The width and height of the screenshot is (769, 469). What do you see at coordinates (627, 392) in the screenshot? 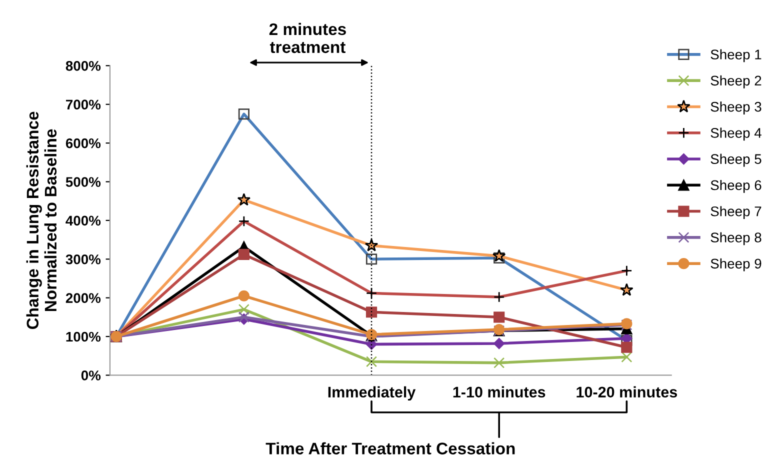
I see `x-tick-label: 10-20 minutes` at bounding box center [627, 392].